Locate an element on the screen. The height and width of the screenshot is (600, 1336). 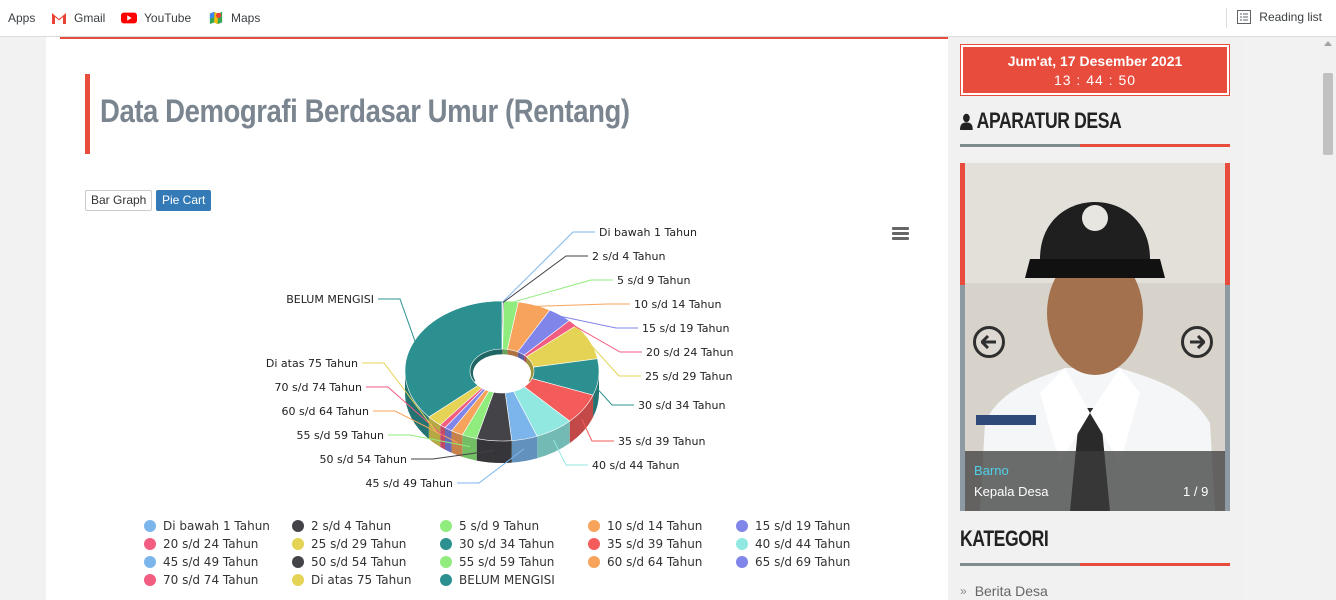
bookmark-maps: Maps is located at coordinates (234, 18).